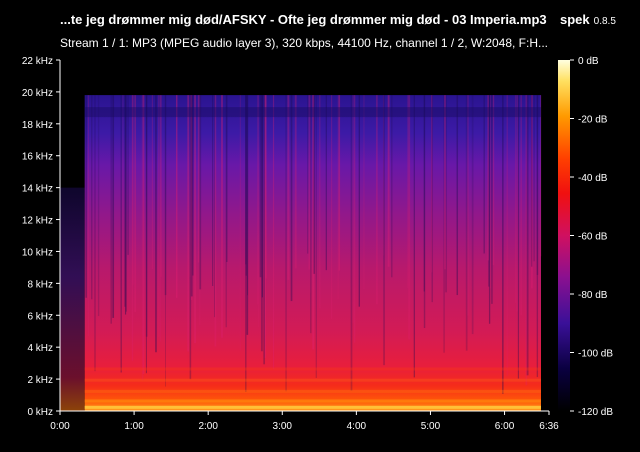 This screenshot has height=452, width=640. I want to click on y-tick-label: 18 kHz, so click(37, 125).